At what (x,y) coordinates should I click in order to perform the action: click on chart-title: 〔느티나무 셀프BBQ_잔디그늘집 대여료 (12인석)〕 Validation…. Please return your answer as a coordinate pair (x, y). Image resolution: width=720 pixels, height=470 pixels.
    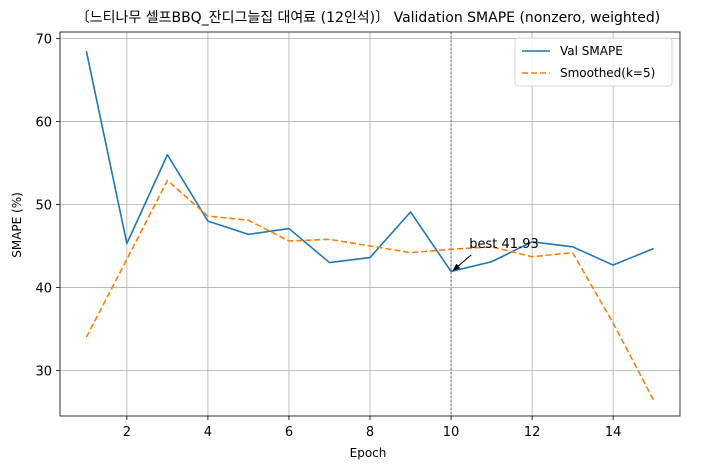
    Looking at the image, I should click on (368, 18).